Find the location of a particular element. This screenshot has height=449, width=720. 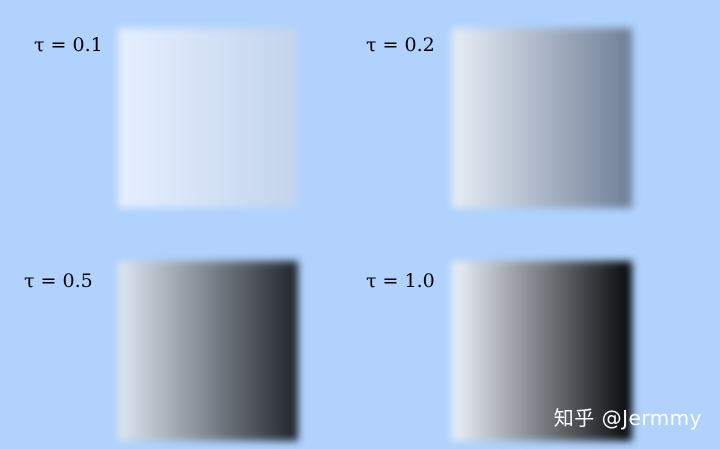

gradient-square-tau-0.5 is located at coordinates (208, 351).